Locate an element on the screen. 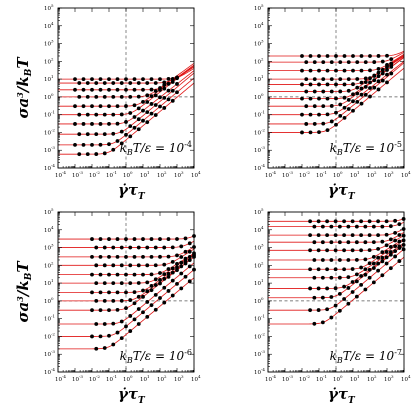  y-tick-exponent: 1 is located at coordinates (262, 280).